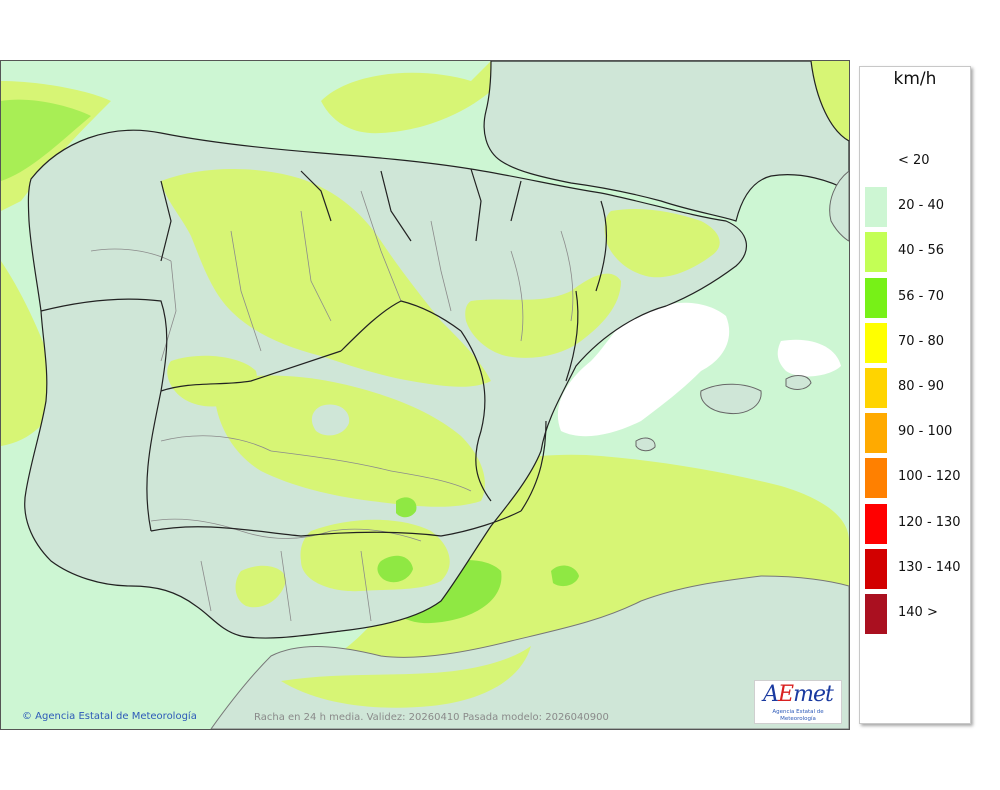 The image size is (1000, 790). Describe the element at coordinates (662, 243) in the screenshot. I see `band-40-56-catalonia` at that location.